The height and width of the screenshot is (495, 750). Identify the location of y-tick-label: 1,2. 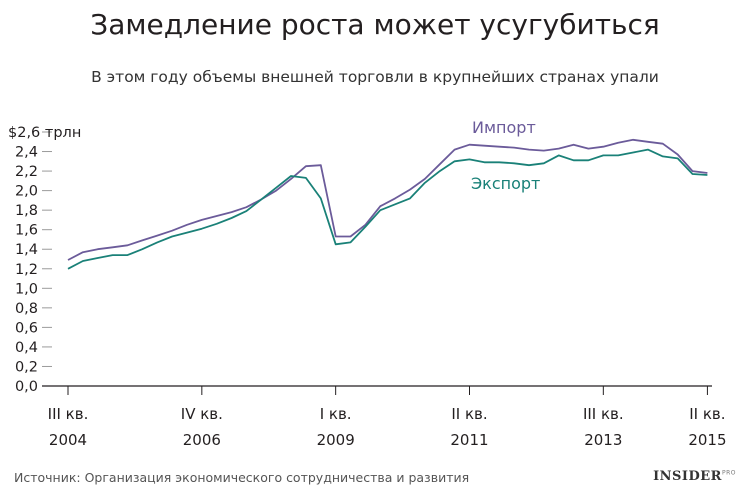
(26, 270).